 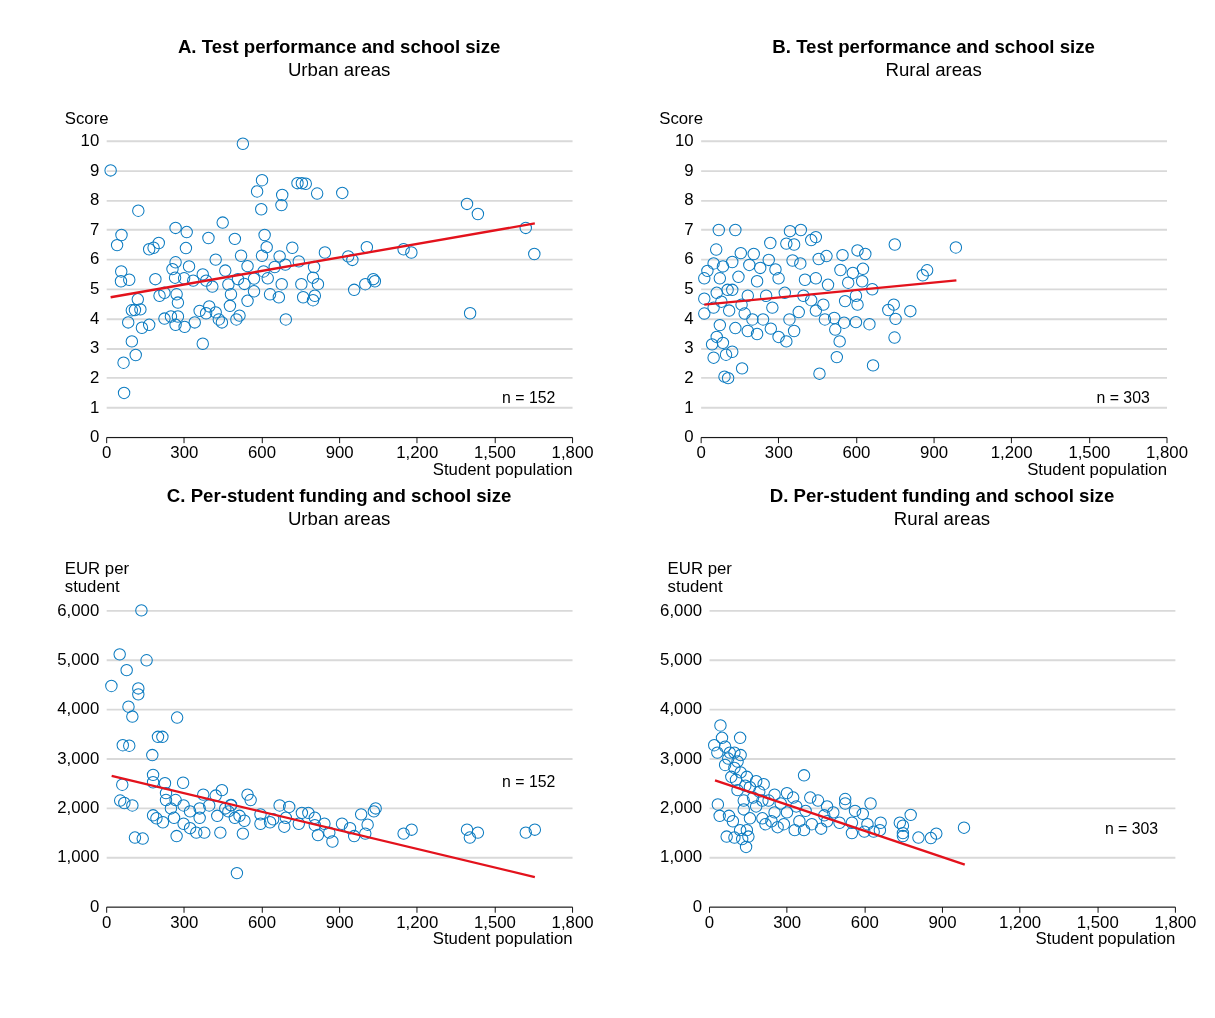 What do you see at coordinates (942, 496) in the screenshot?
I see `chart-title: D. Per-student funding and school size` at bounding box center [942, 496].